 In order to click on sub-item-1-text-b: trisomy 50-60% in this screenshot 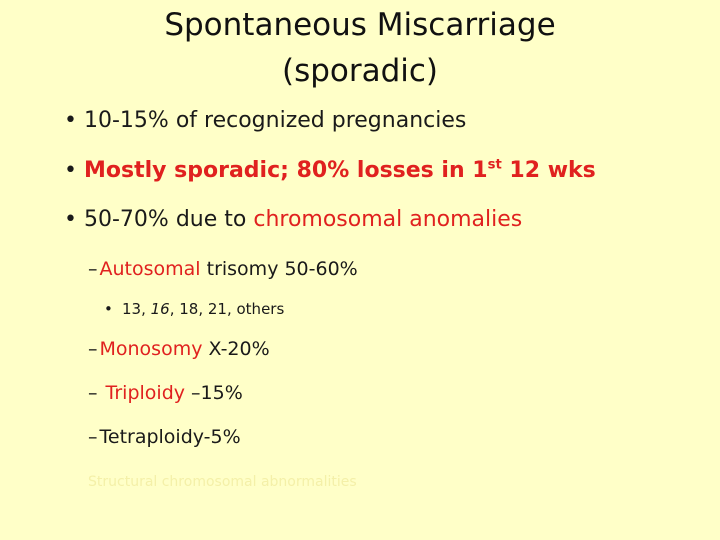, I will do `click(279, 269)`.